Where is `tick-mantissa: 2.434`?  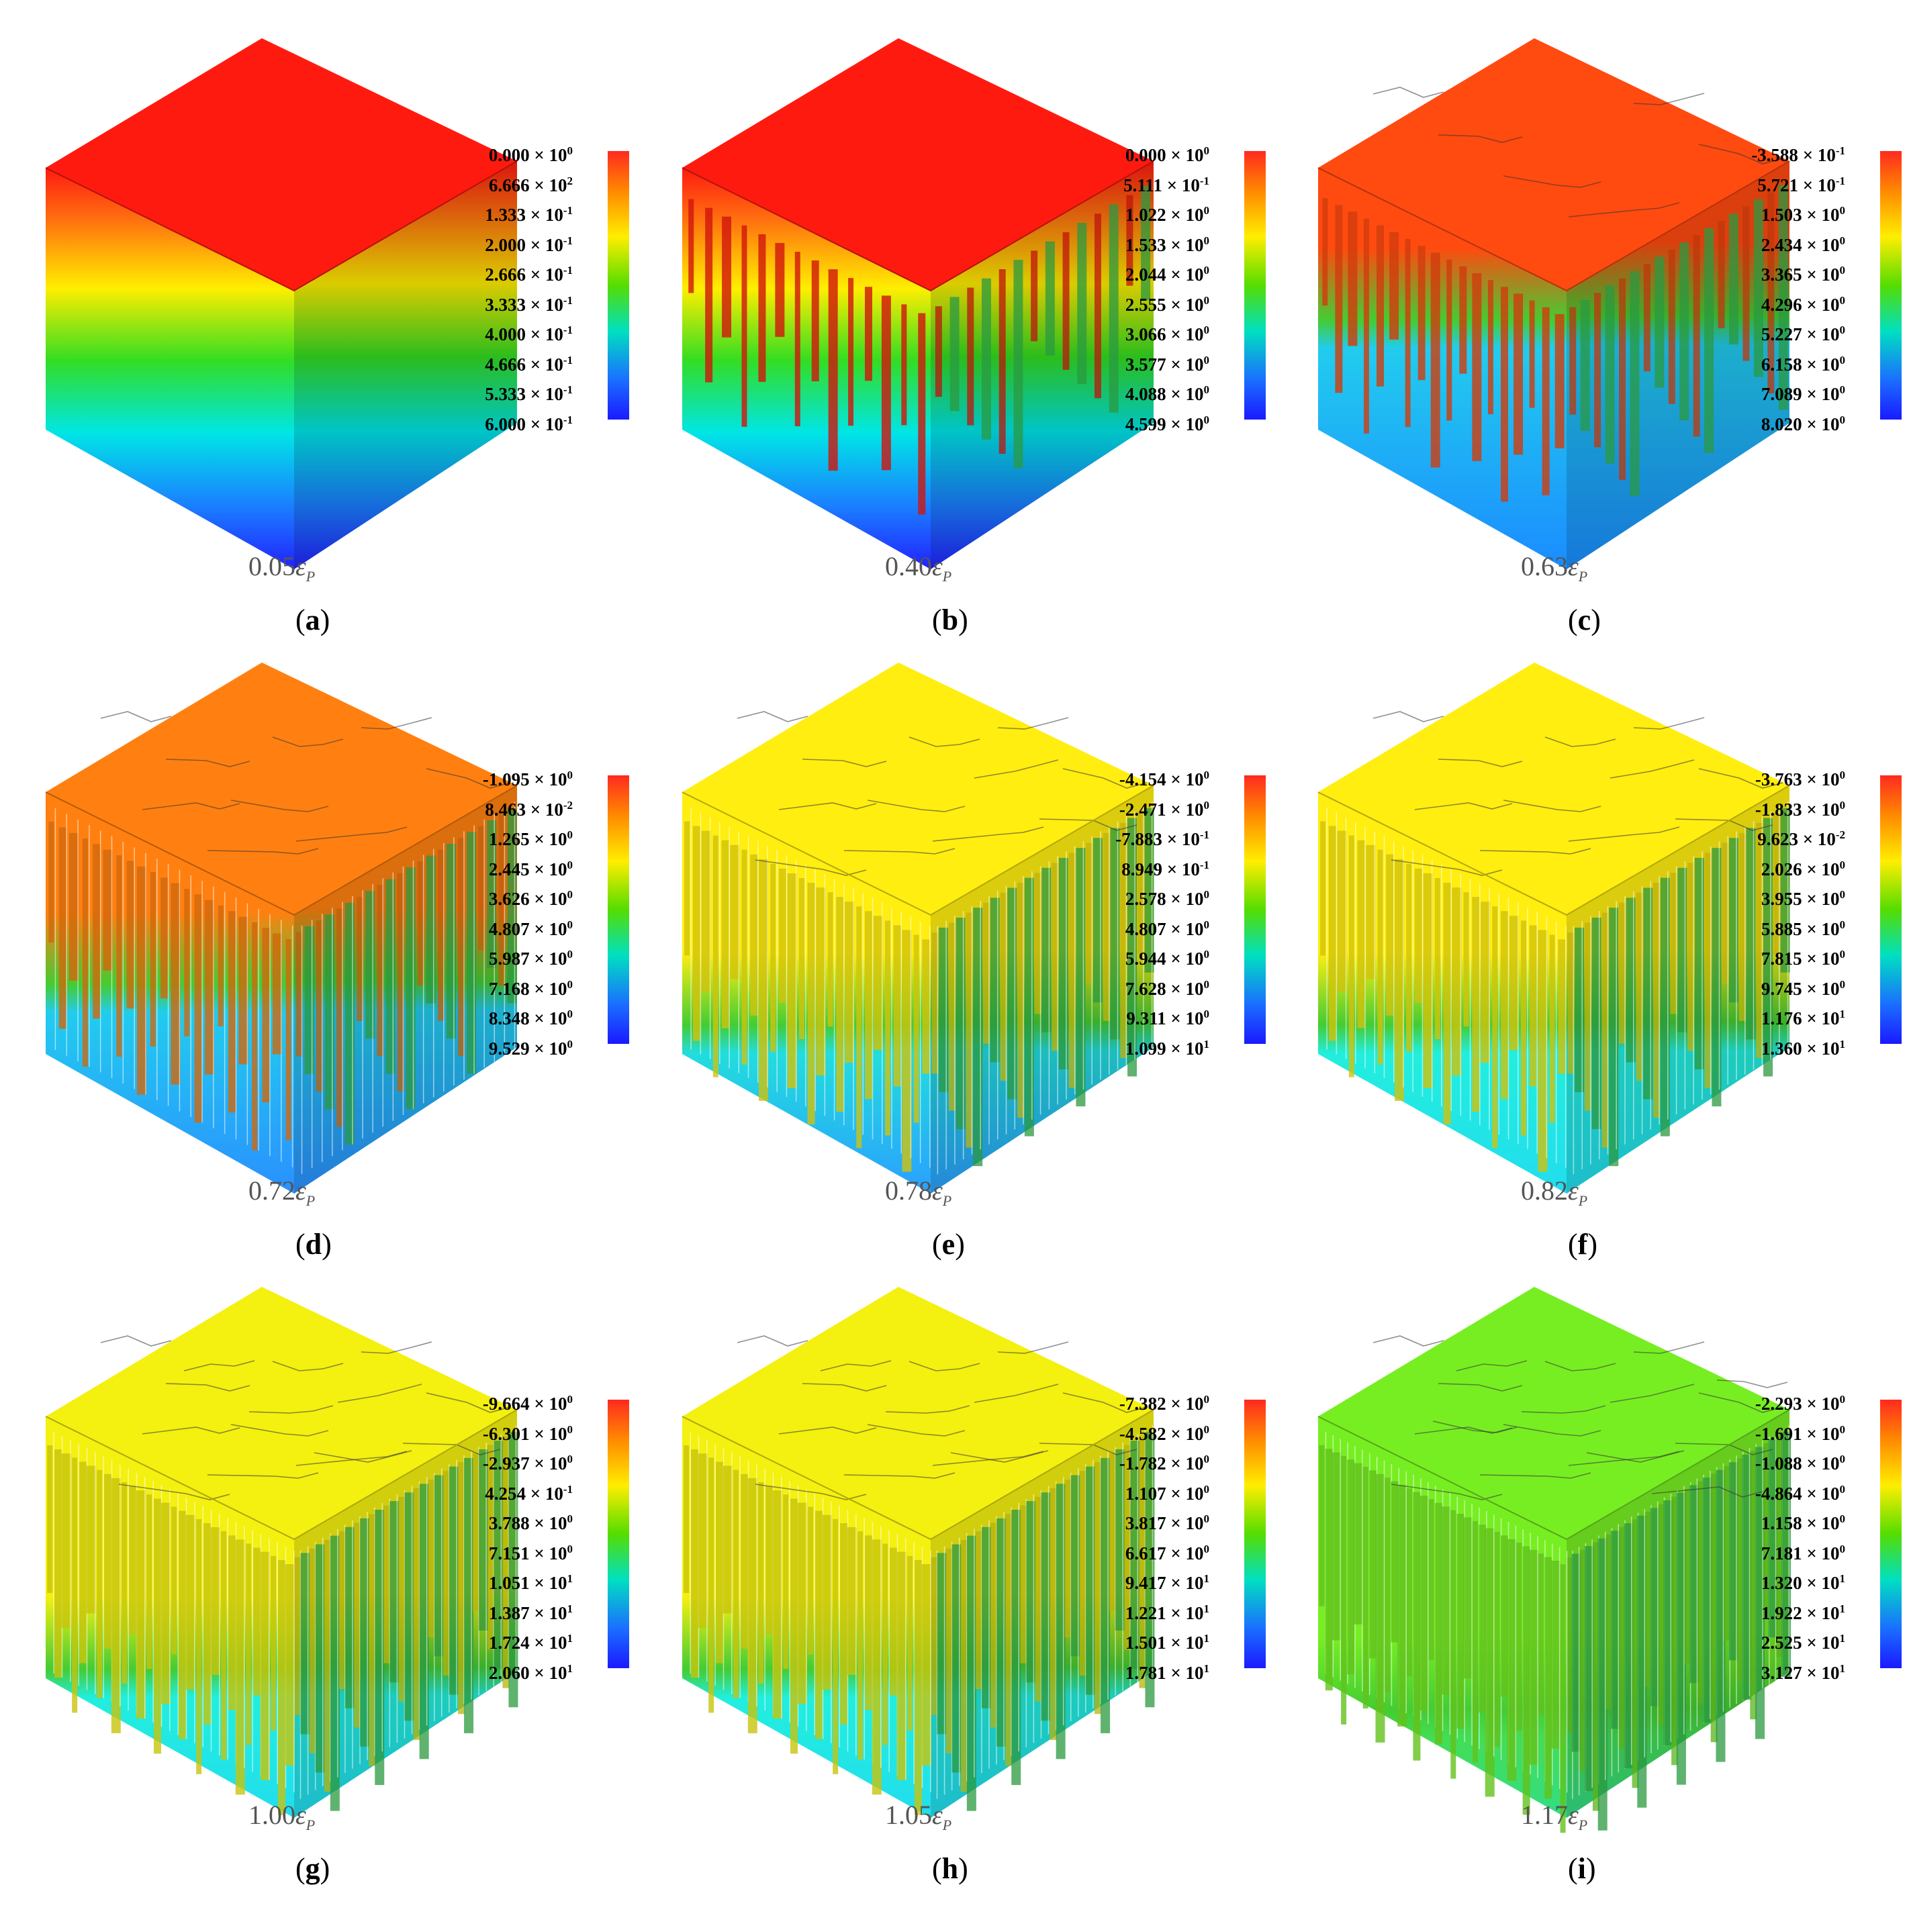
tick-mantissa: 2.434 is located at coordinates (1781, 244).